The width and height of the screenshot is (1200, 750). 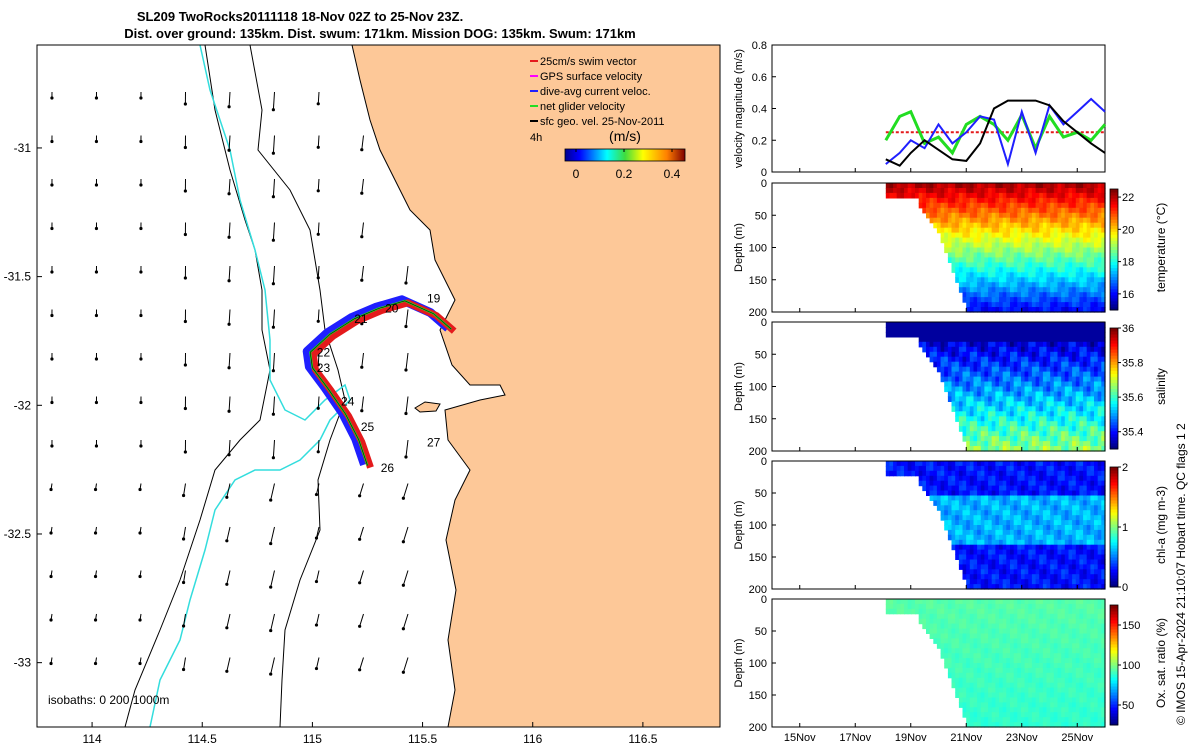 What do you see at coordinates (185, 278) in the screenshot?
I see `current-arrow-head` at bounding box center [185, 278].